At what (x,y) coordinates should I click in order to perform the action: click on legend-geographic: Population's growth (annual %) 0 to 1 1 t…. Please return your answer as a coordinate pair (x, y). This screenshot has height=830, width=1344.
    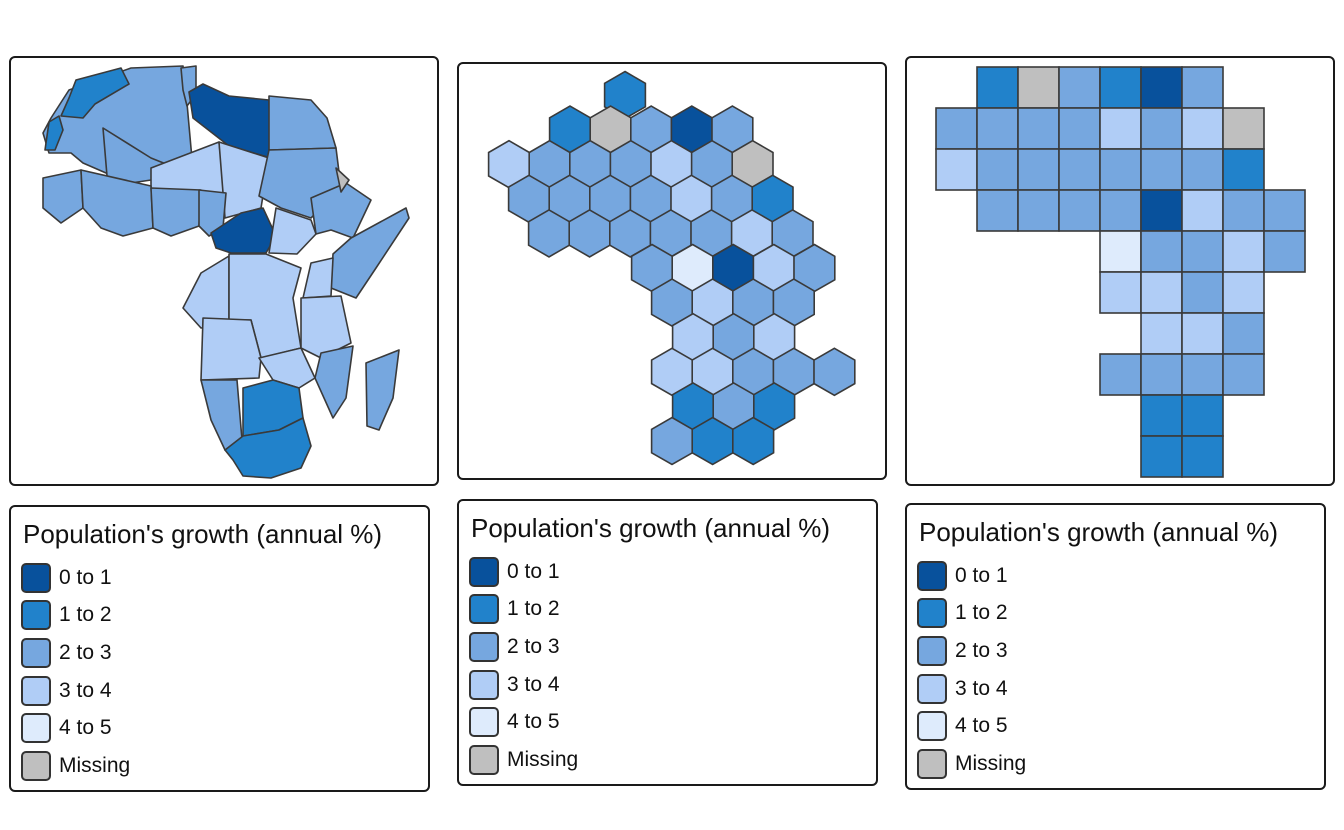
    Looking at the image, I should click on (219, 648).